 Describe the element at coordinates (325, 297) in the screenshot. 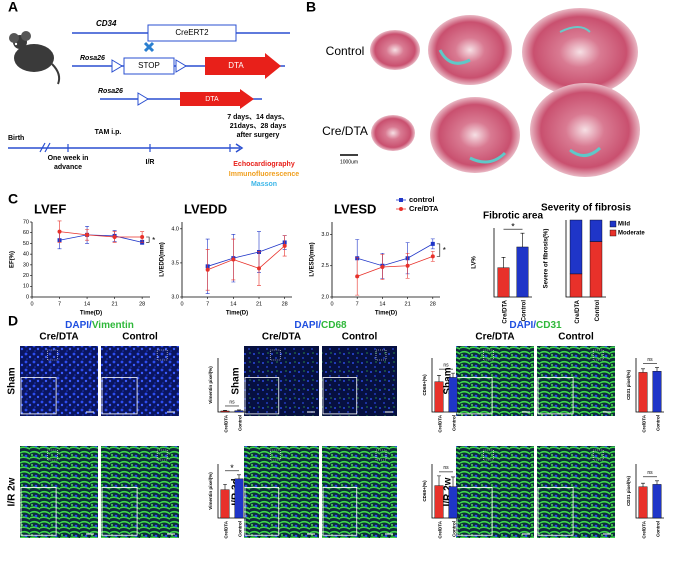

I see `y-tick-label: 2.0` at that location.